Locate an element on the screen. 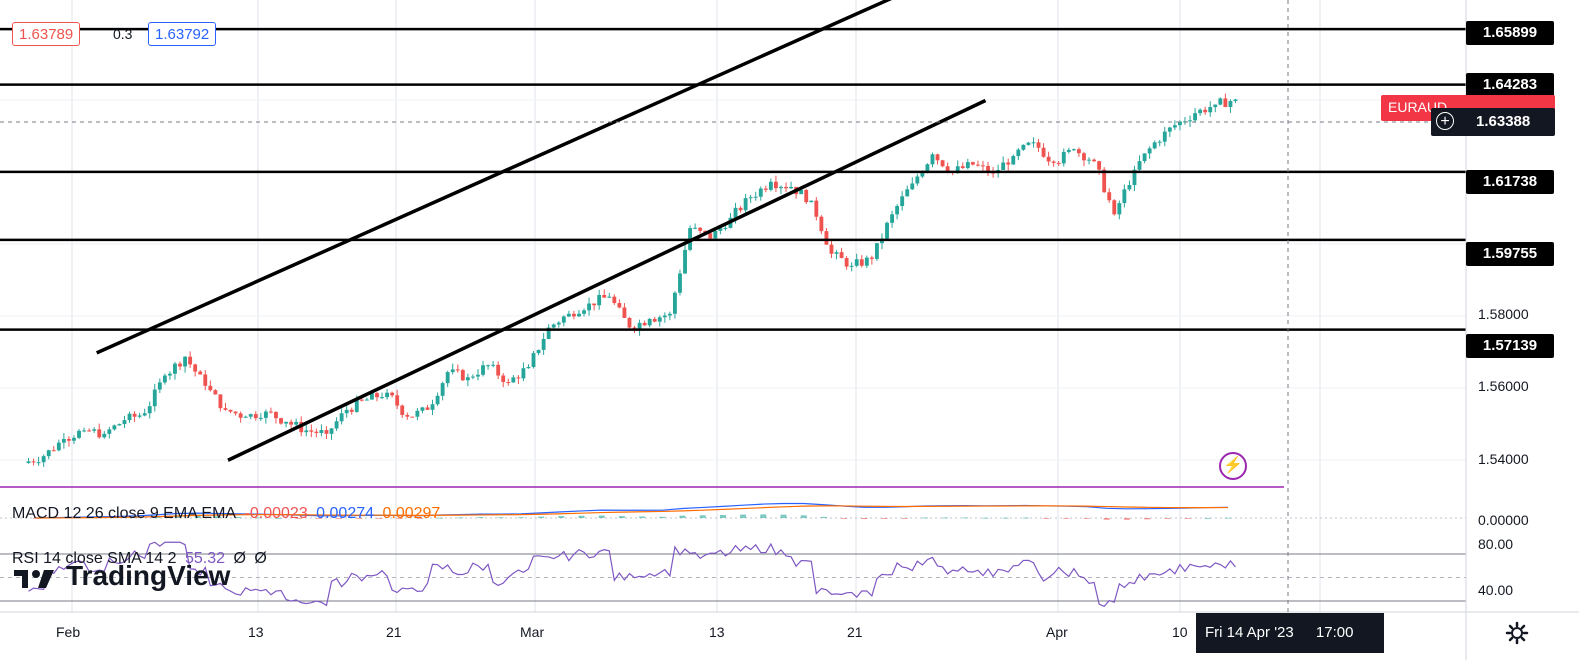 The width and height of the screenshot is (1579, 660). settings-gear-icon is located at coordinates (1517, 633).